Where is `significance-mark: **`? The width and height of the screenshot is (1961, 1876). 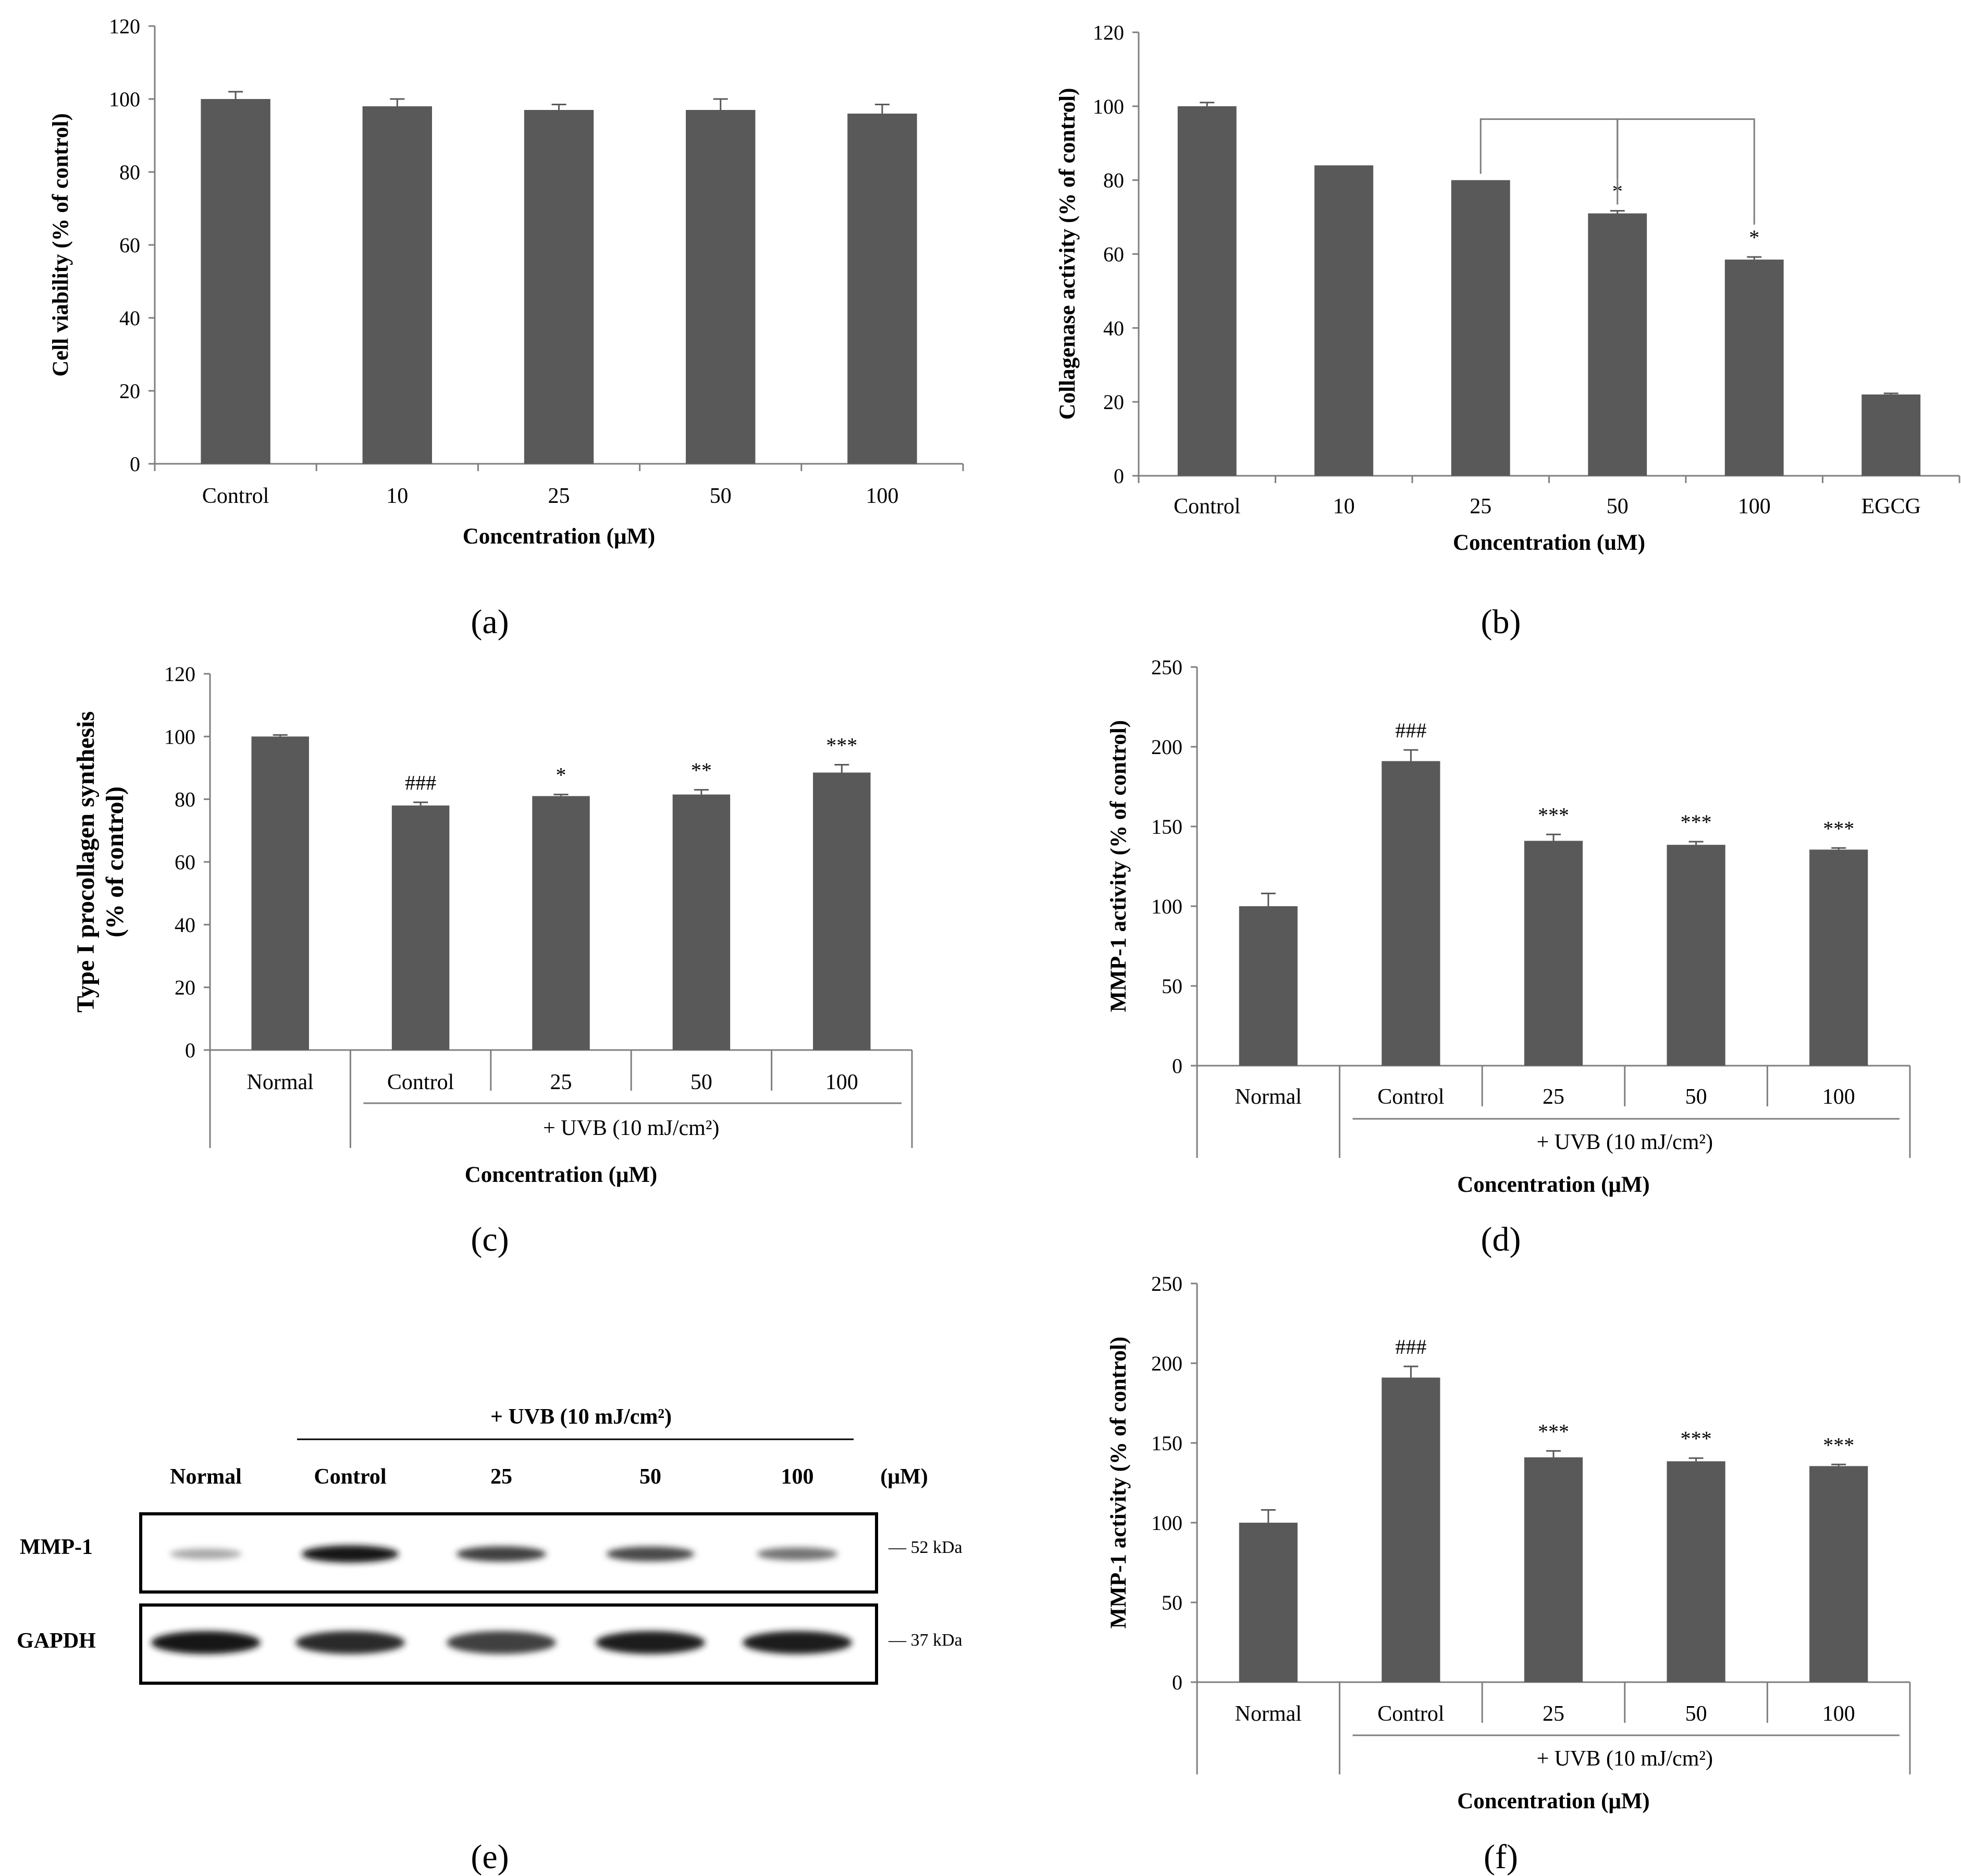
significance-mark: ** is located at coordinates (701, 770).